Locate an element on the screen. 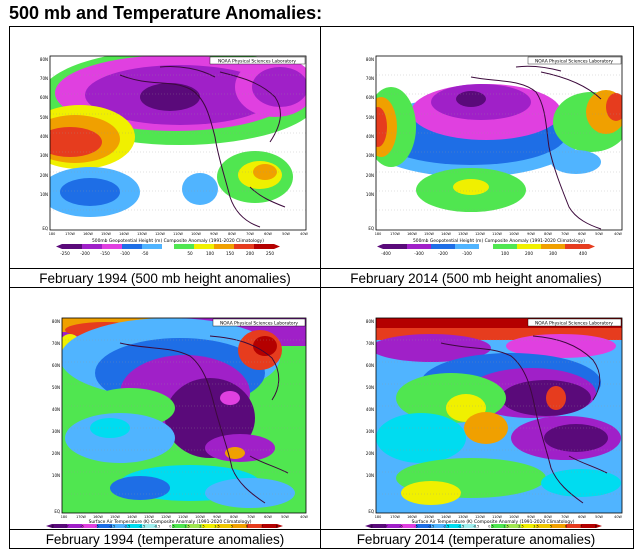 The height and width of the screenshot is (556, 643). svg-text: -100 is located at coordinates (125, 253).